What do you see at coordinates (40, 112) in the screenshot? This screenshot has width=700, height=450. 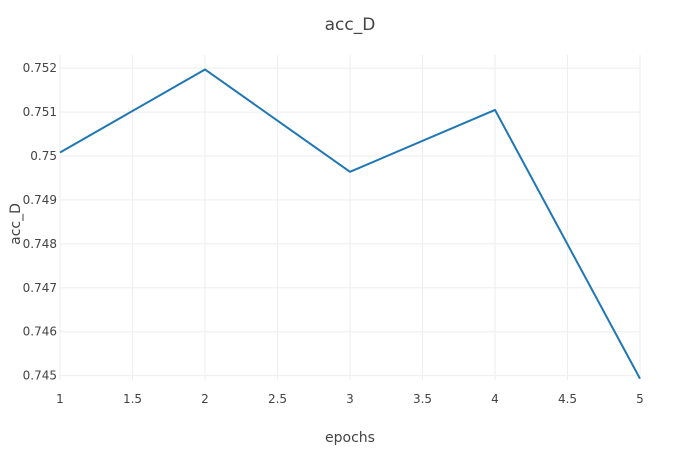 I see `y-tick-label: 0.751` at bounding box center [40, 112].